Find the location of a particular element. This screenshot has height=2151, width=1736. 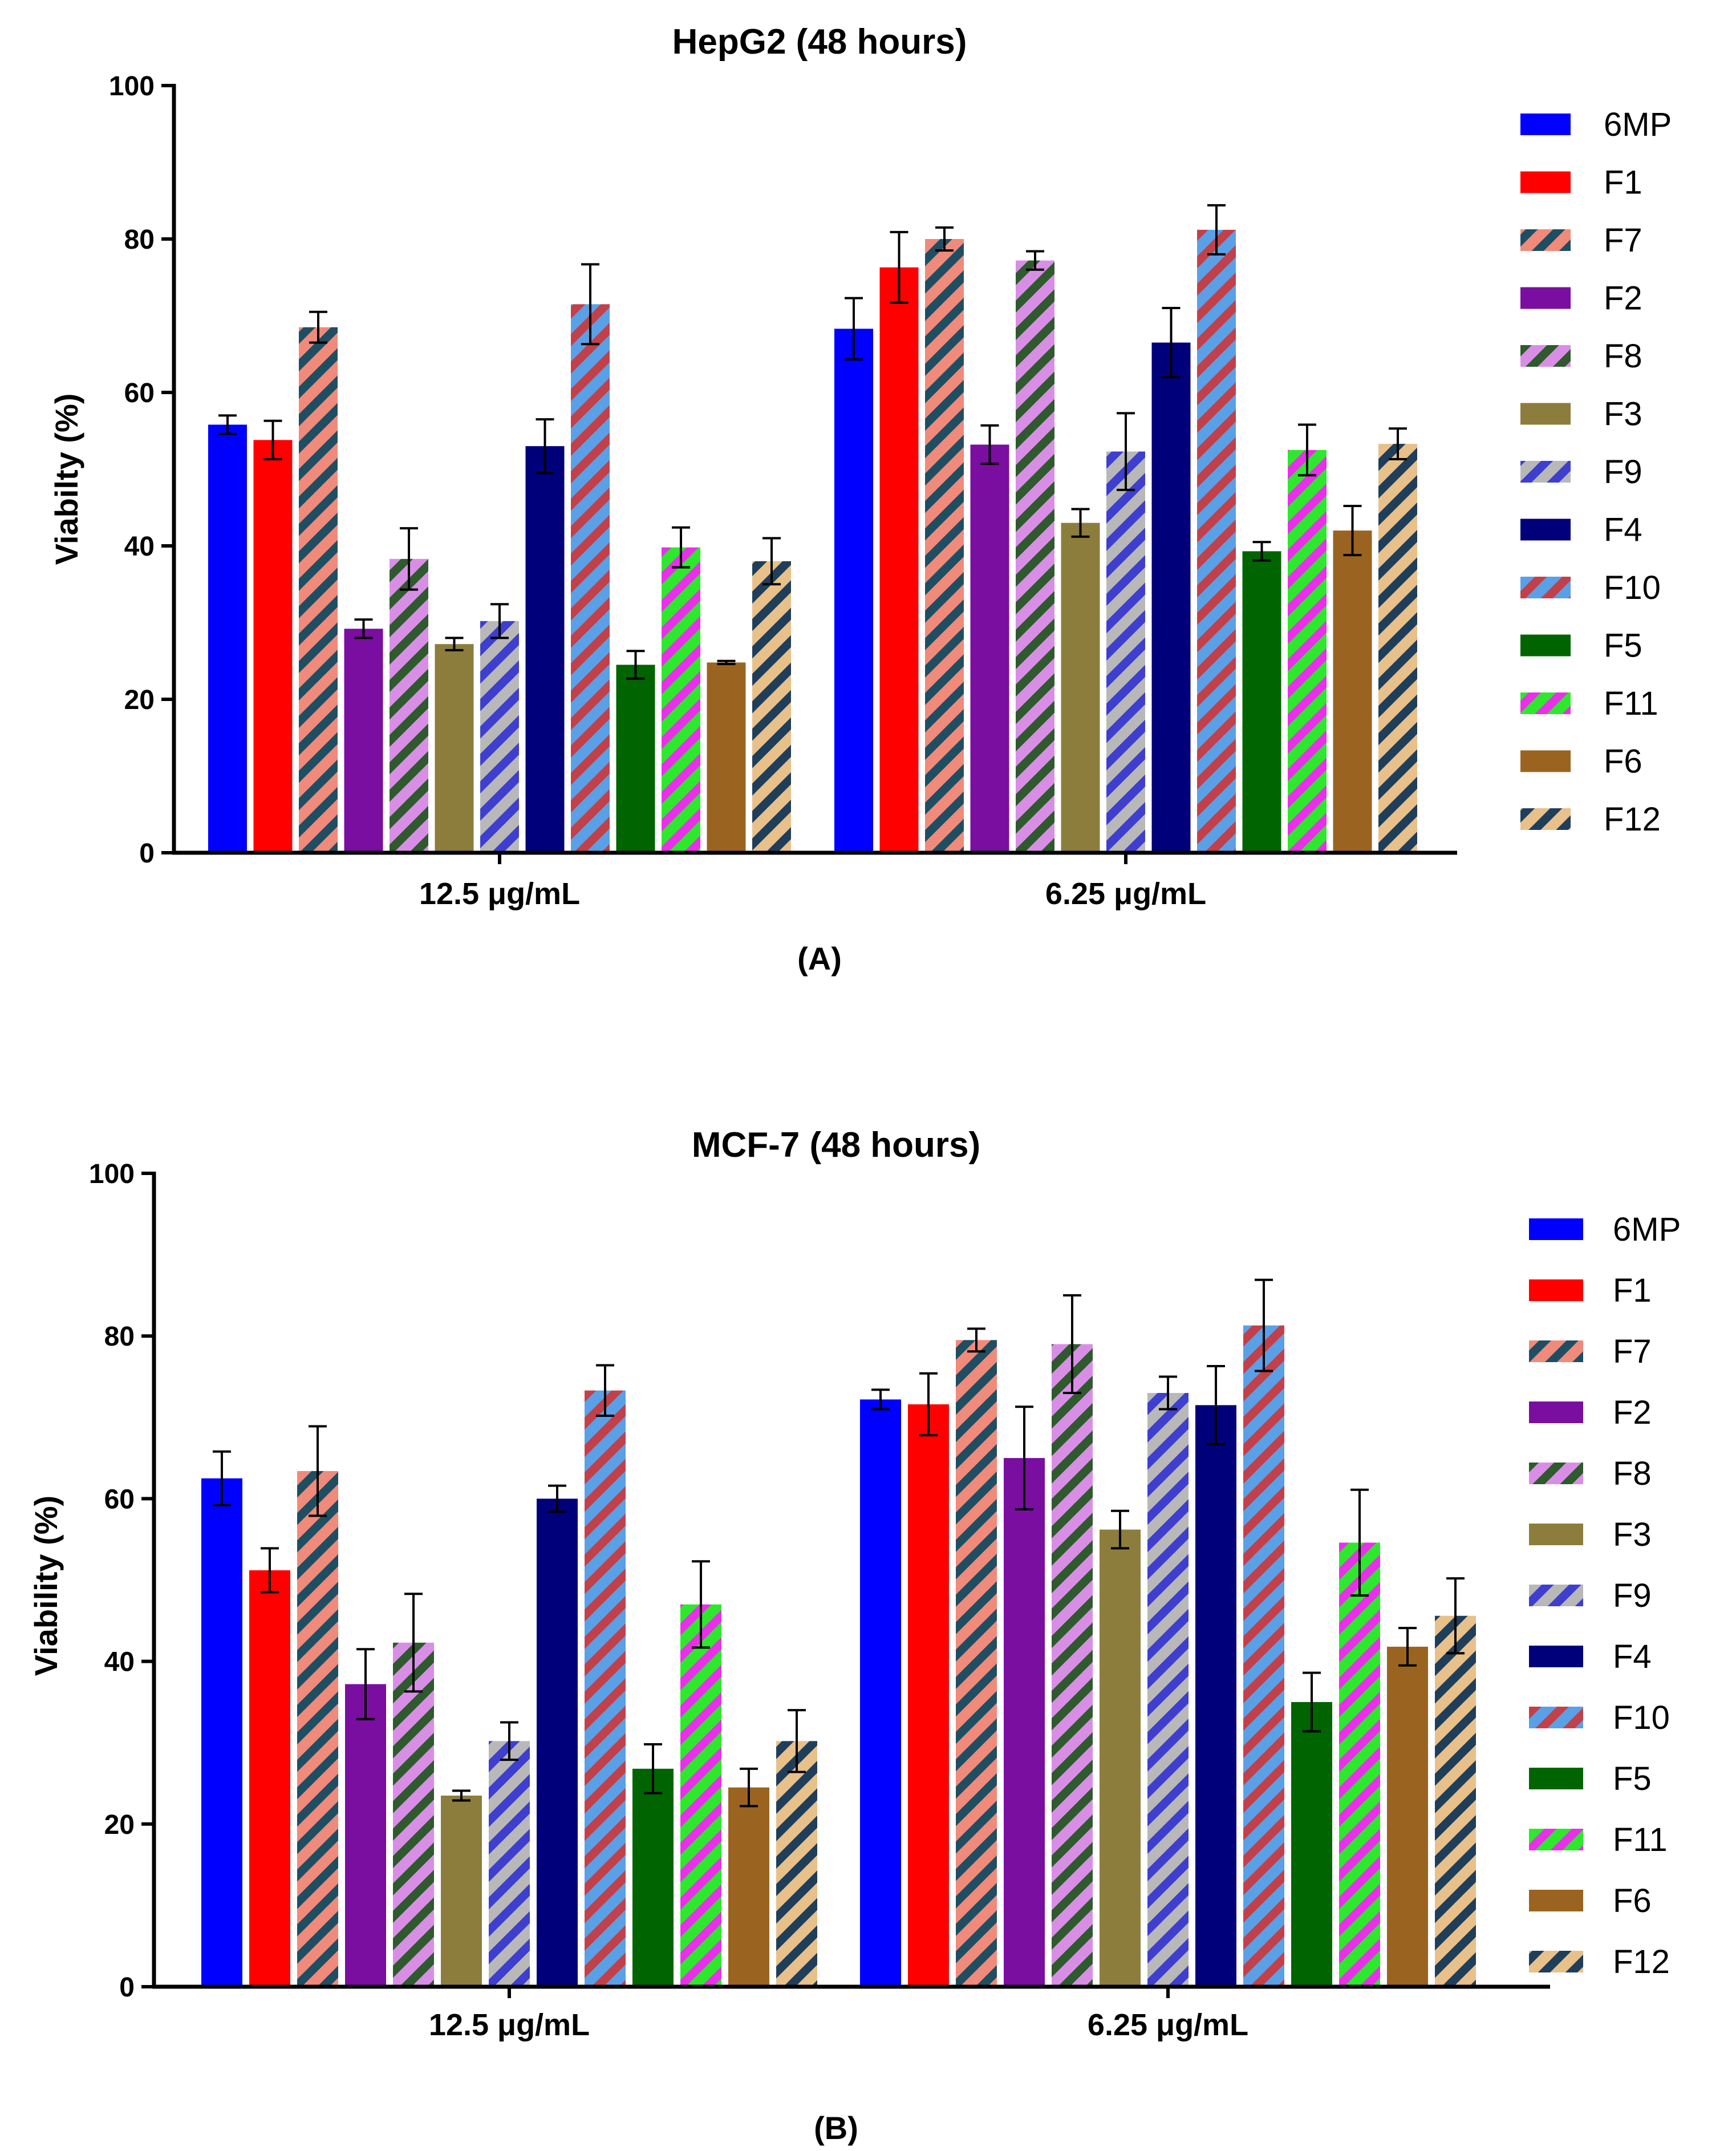

legend-swatch-b-f1 is located at coordinates (1556, 1290).